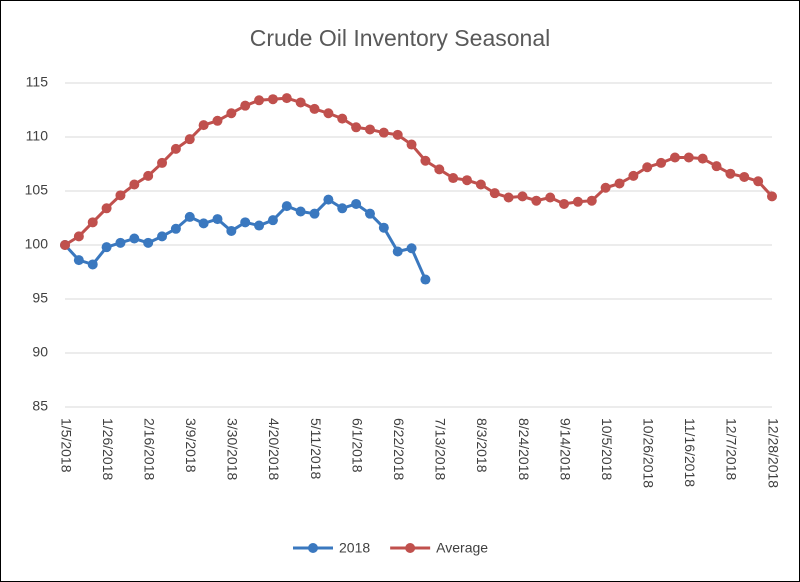 This screenshot has height=582, width=800. I want to click on y-tick-label: 95, so click(40, 298).